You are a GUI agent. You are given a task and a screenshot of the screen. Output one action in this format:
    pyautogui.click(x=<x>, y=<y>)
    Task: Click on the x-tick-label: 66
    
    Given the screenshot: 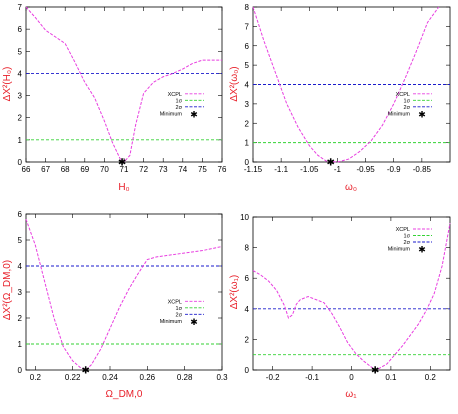 What is the action you would take?
    pyautogui.click(x=26, y=169)
    